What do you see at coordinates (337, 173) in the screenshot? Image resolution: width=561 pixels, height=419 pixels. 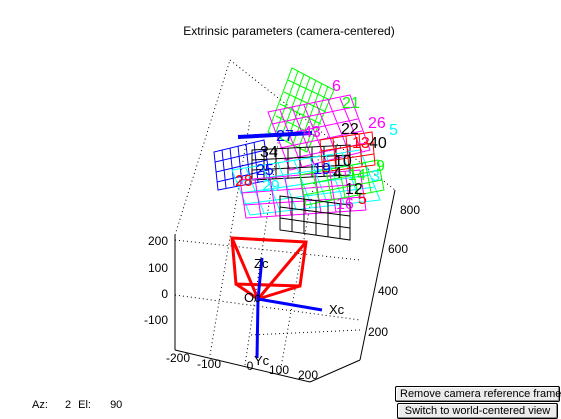 I see `board-label: 4` at bounding box center [337, 173].